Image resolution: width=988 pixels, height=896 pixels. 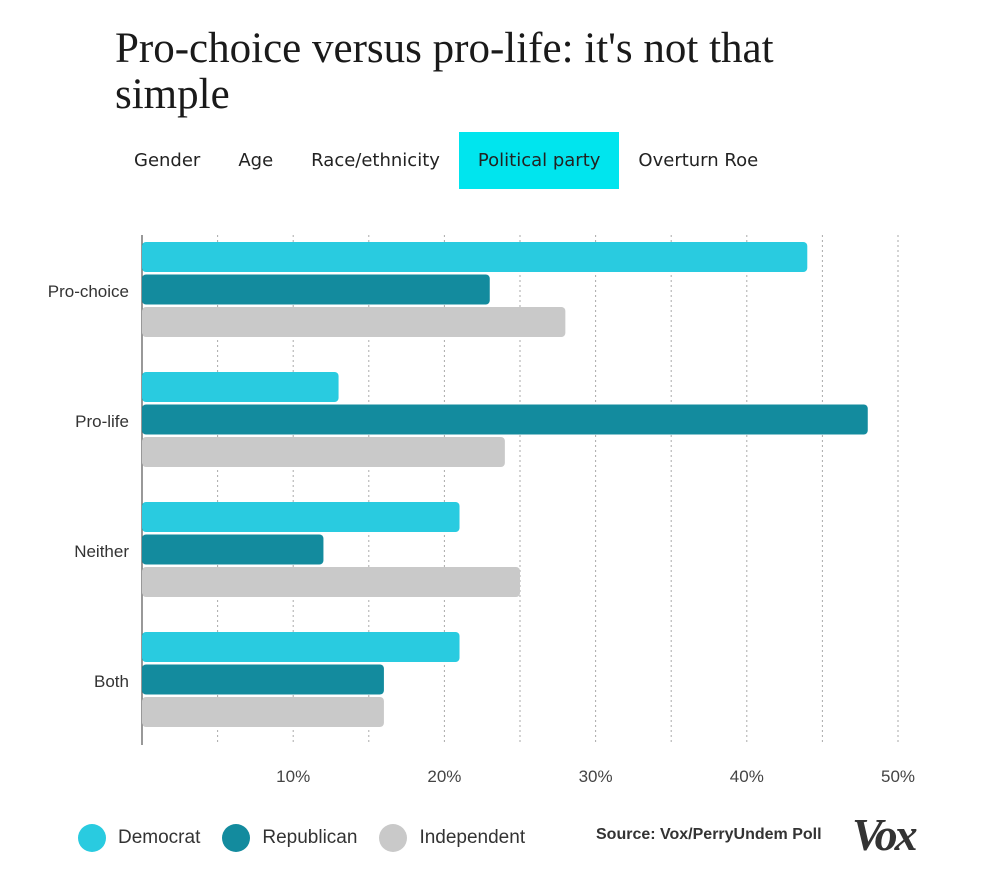 I want to click on bar-pro-life-independent, so click(x=323, y=452).